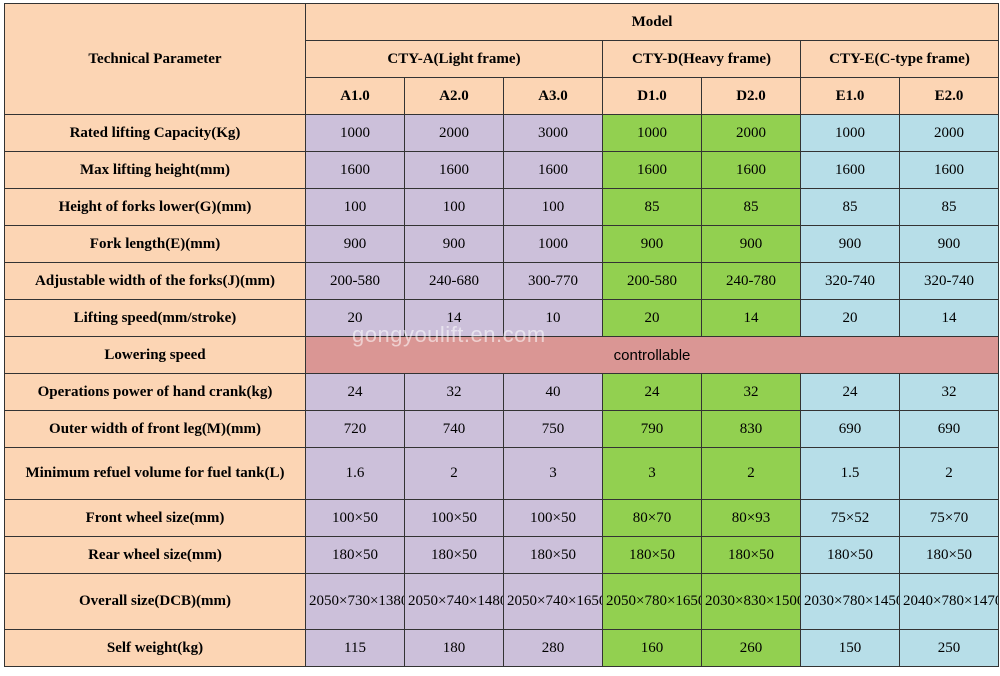  I want to click on value-cell-e1: 180×50, so click(850, 555).